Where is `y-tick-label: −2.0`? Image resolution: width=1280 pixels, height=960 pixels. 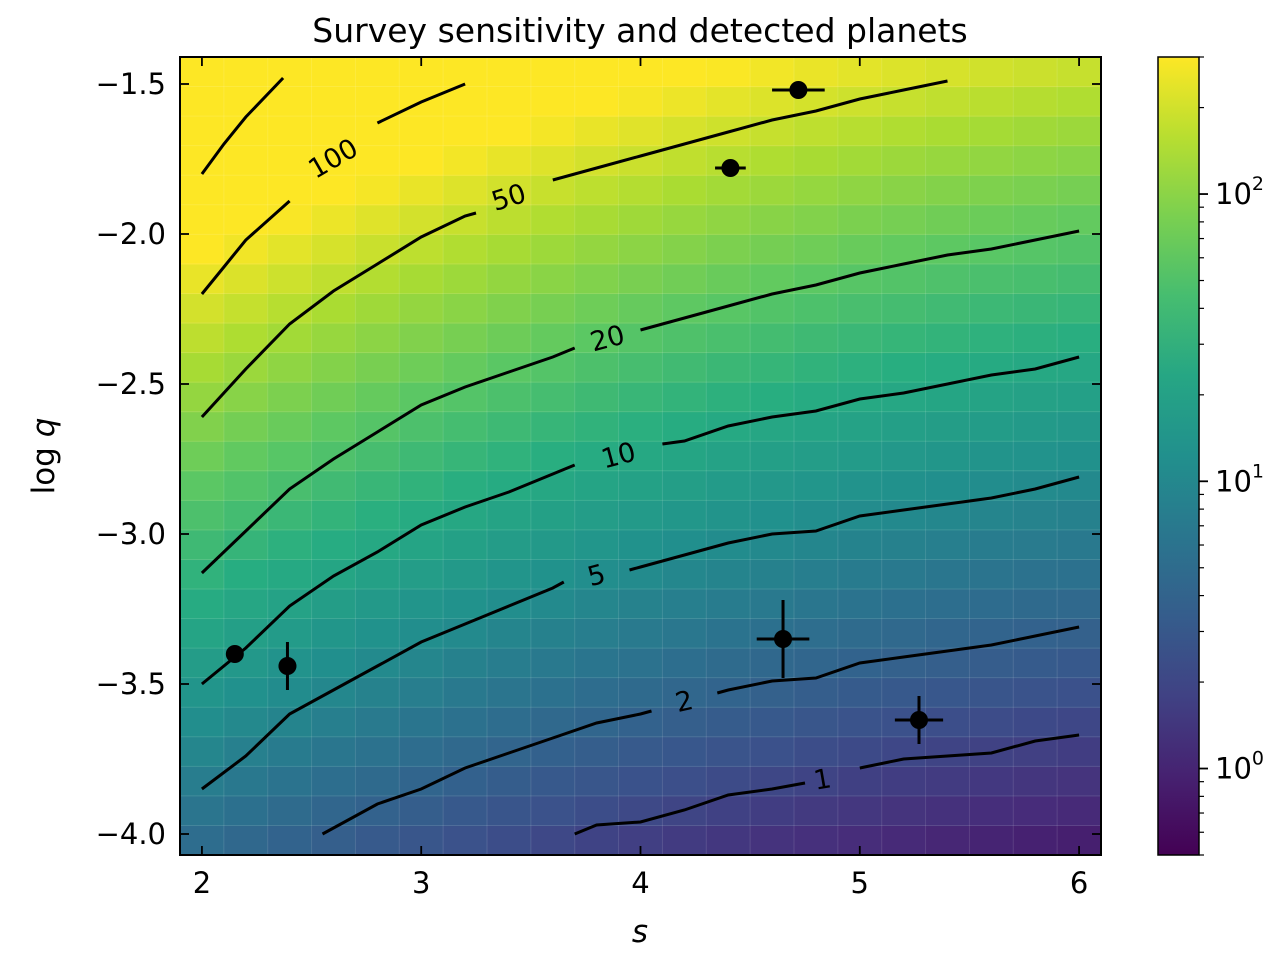 y-tick-label: −2.0 is located at coordinates (131, 234).